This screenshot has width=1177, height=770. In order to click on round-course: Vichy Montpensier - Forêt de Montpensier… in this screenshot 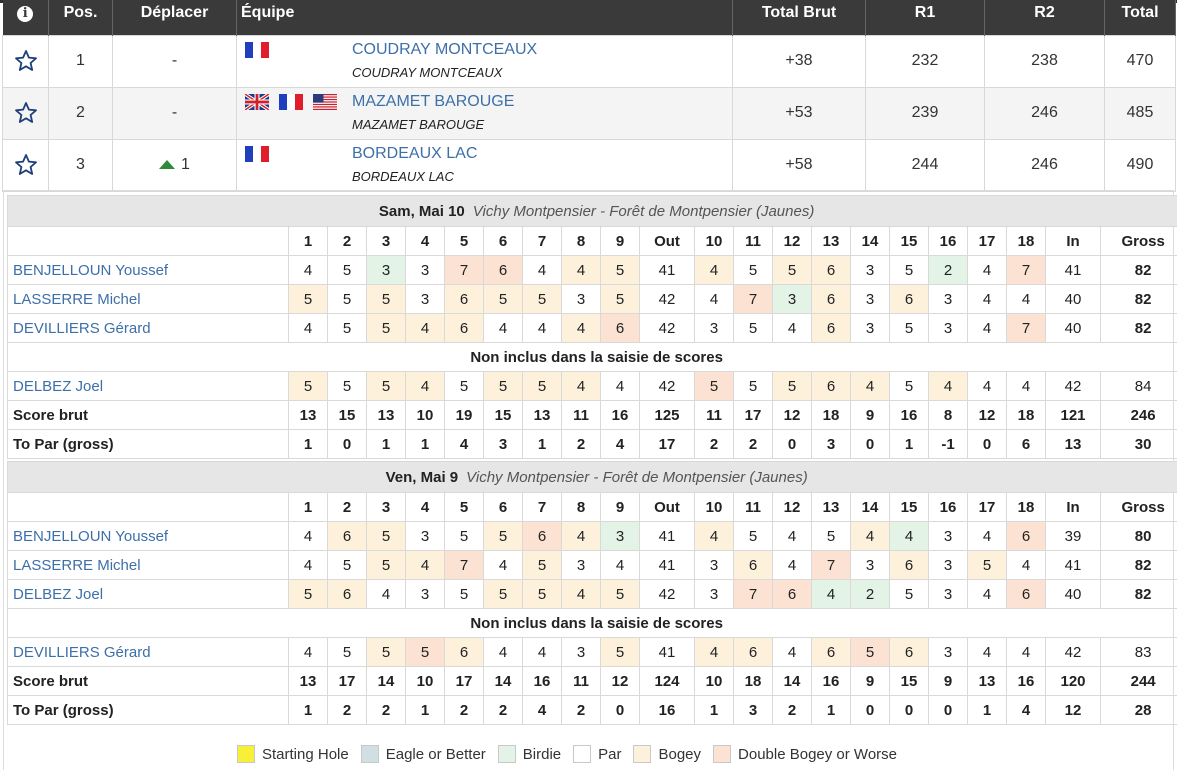, I will do `click(637, 477)`.